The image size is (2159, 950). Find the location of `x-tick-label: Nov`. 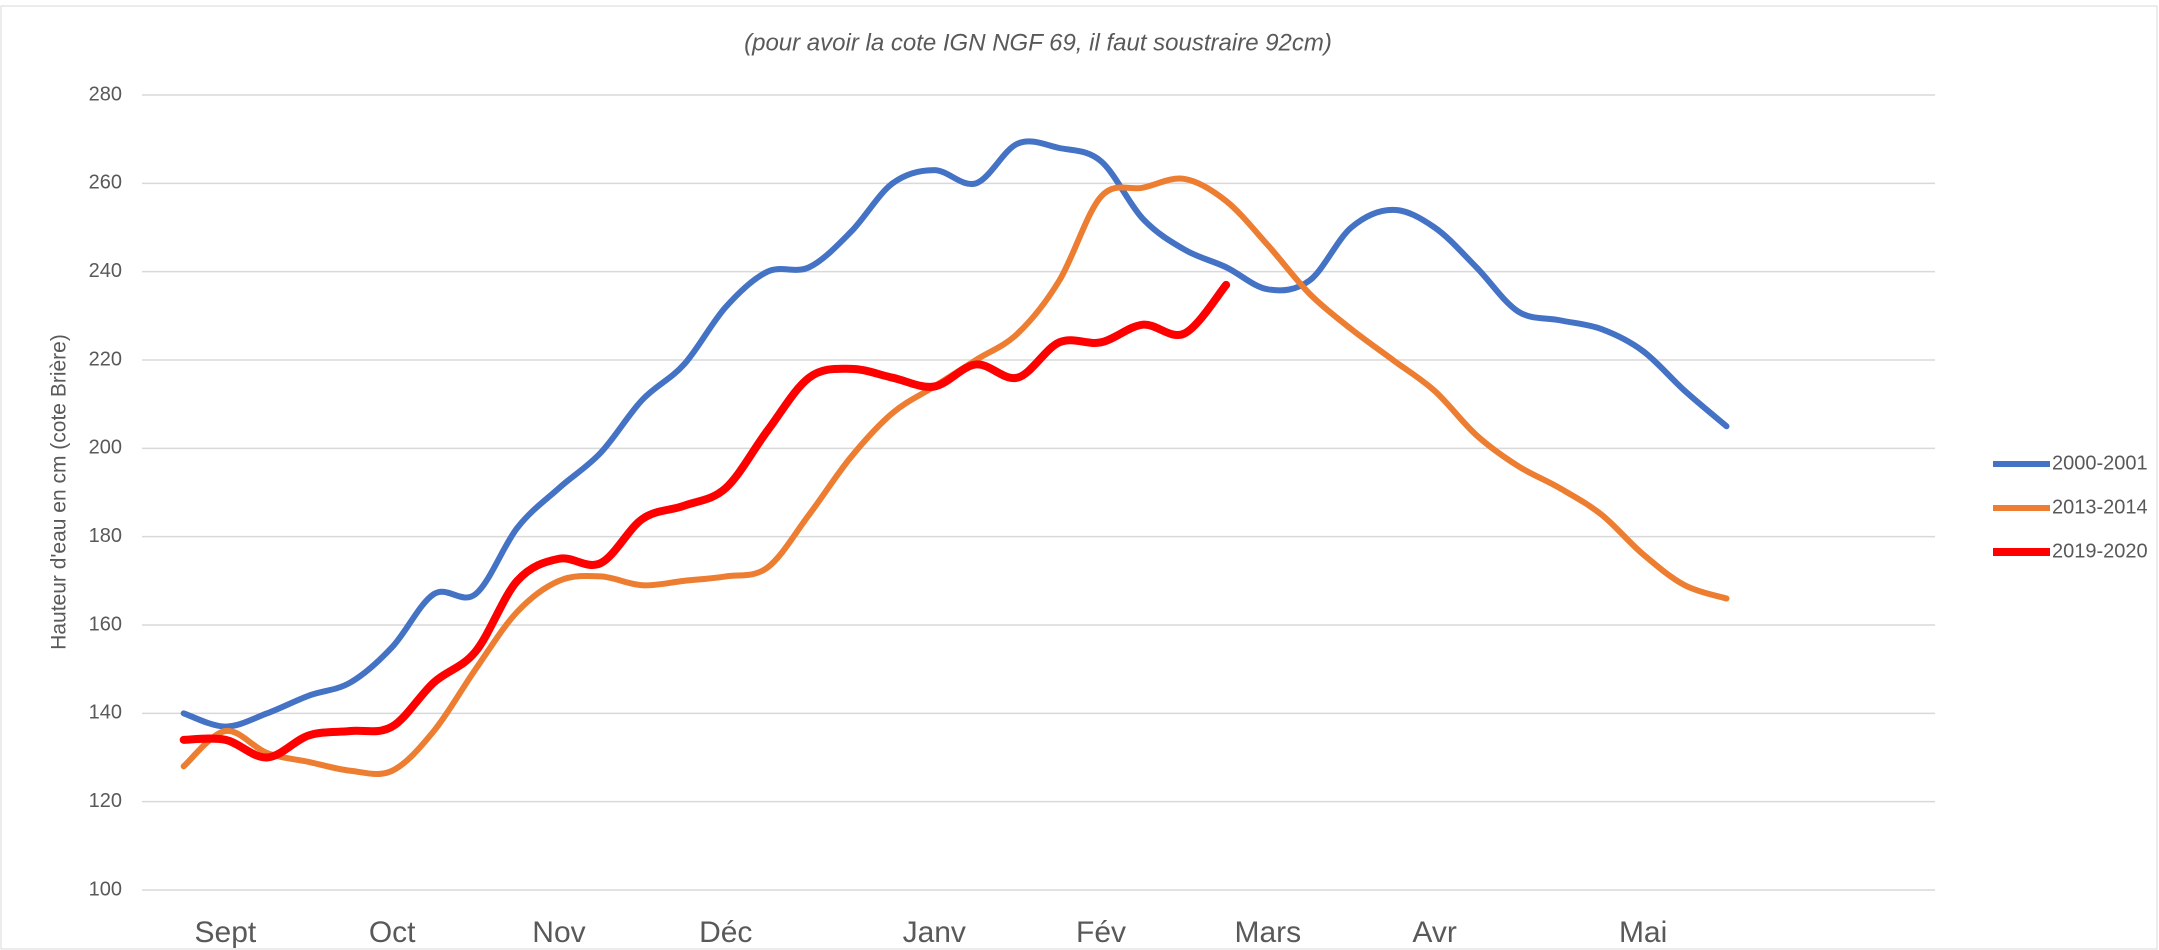

x-tick-label: Nov is located at coordinates (558, 932).